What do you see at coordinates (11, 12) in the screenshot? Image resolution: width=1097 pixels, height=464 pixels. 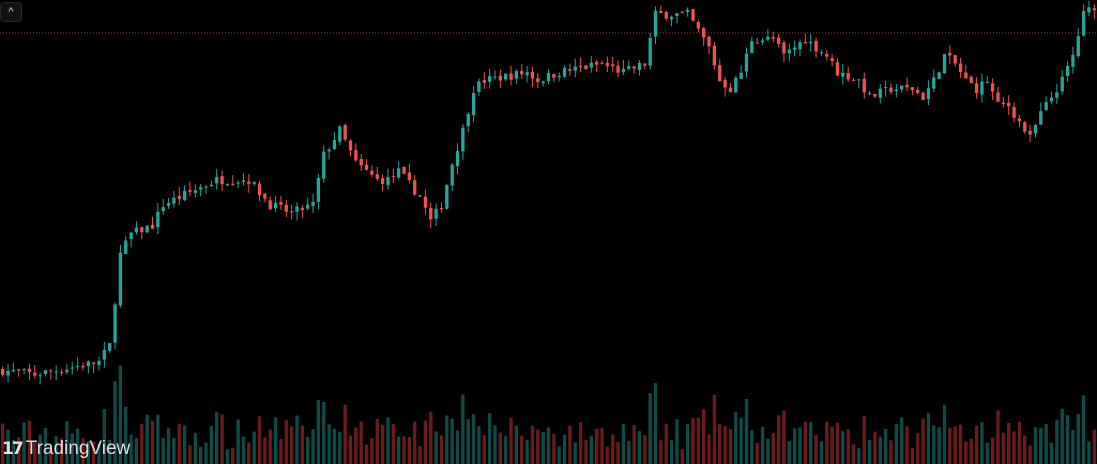 I see `collapse-button: ^` at bounding box center [11, 12].